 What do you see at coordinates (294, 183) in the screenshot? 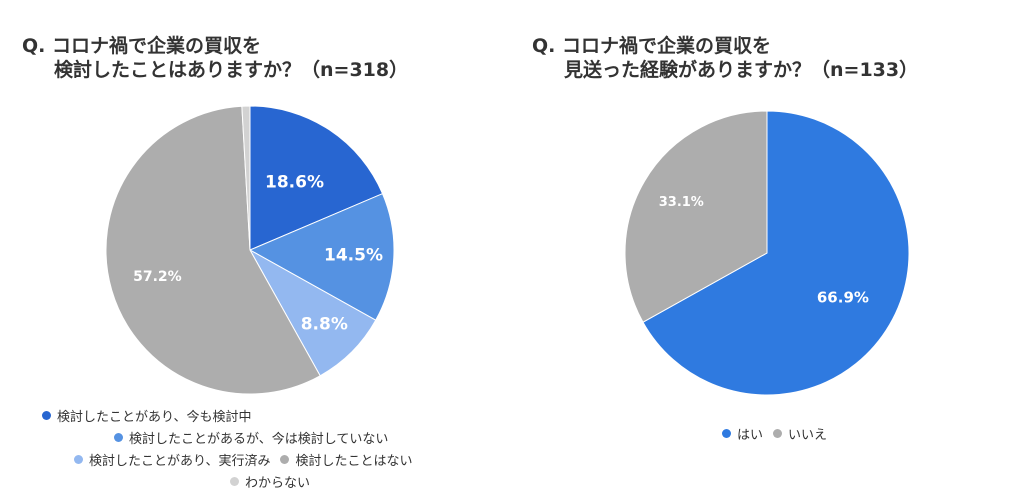
I see `slice-value-label: 18.6%` at bounding box center [294, 183].